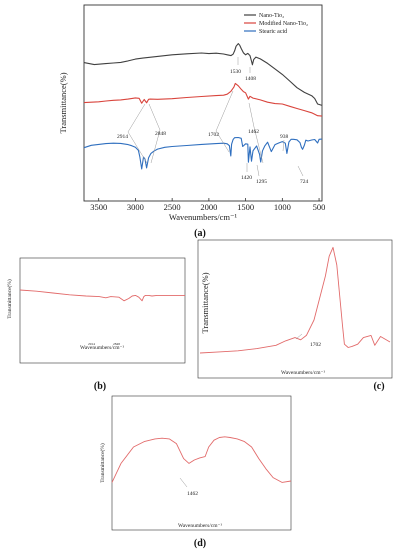  Describe the element at coordinates (271, 16) in the screenshot. I see `legend-label-nano-tio2: Nano-Tio₂` at that location.